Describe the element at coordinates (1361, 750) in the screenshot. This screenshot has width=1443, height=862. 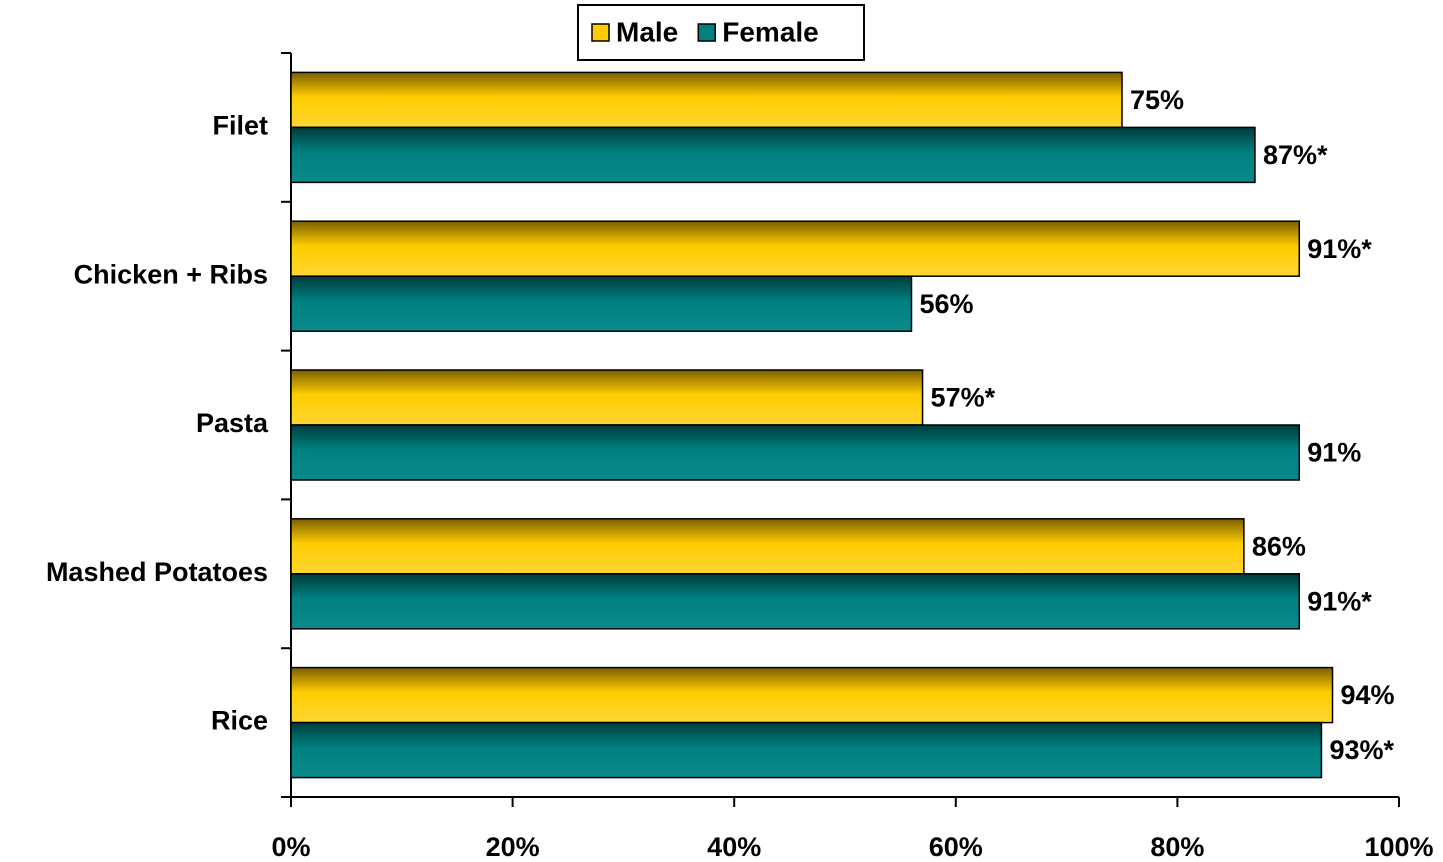
I see `value-label: 93%*` at that location.